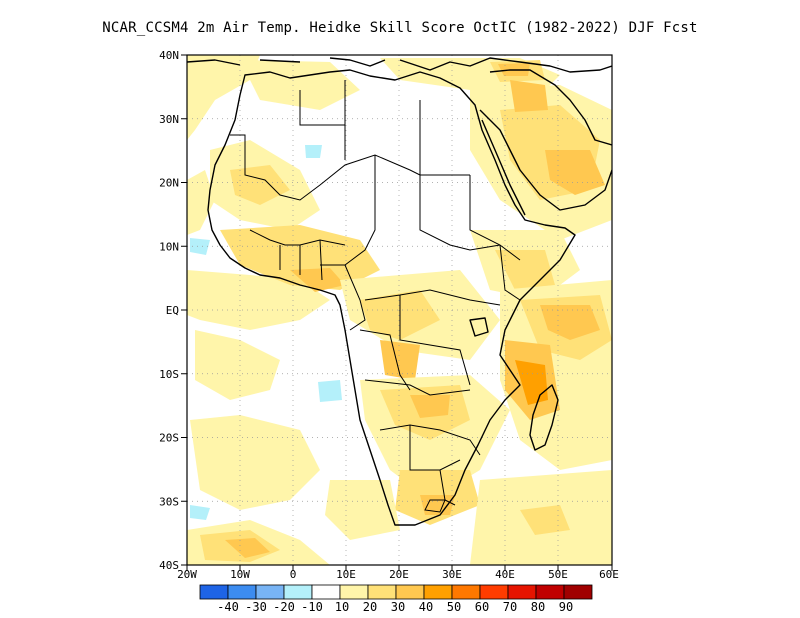 Image resolution: width=800 pixels, height=618 pixels. What do you see at coordinates (256, 607) in the screenshot?
I see `colorbar-label: -30` at bounding box center [256, 607].